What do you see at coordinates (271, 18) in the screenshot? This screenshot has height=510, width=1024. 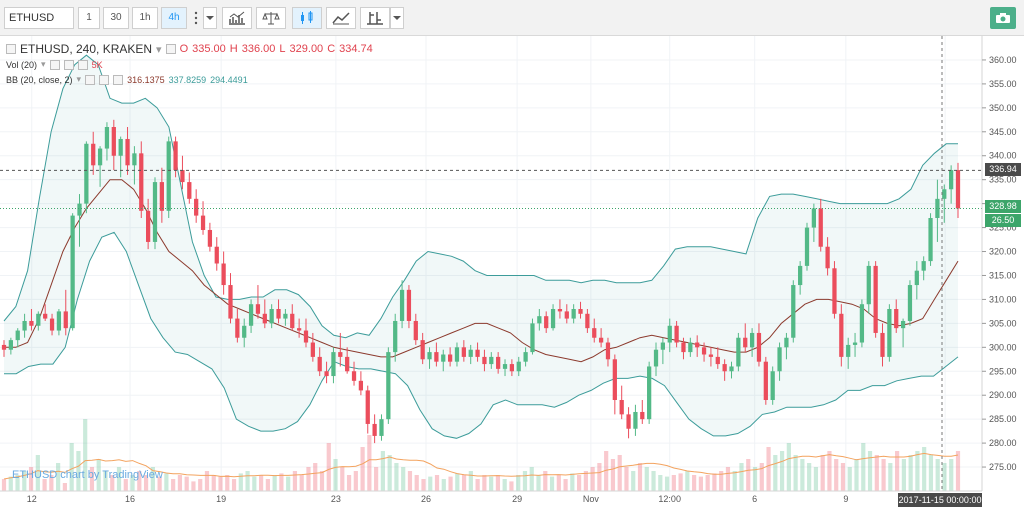 I see `compare-icon` at bounding box center [271, 18].